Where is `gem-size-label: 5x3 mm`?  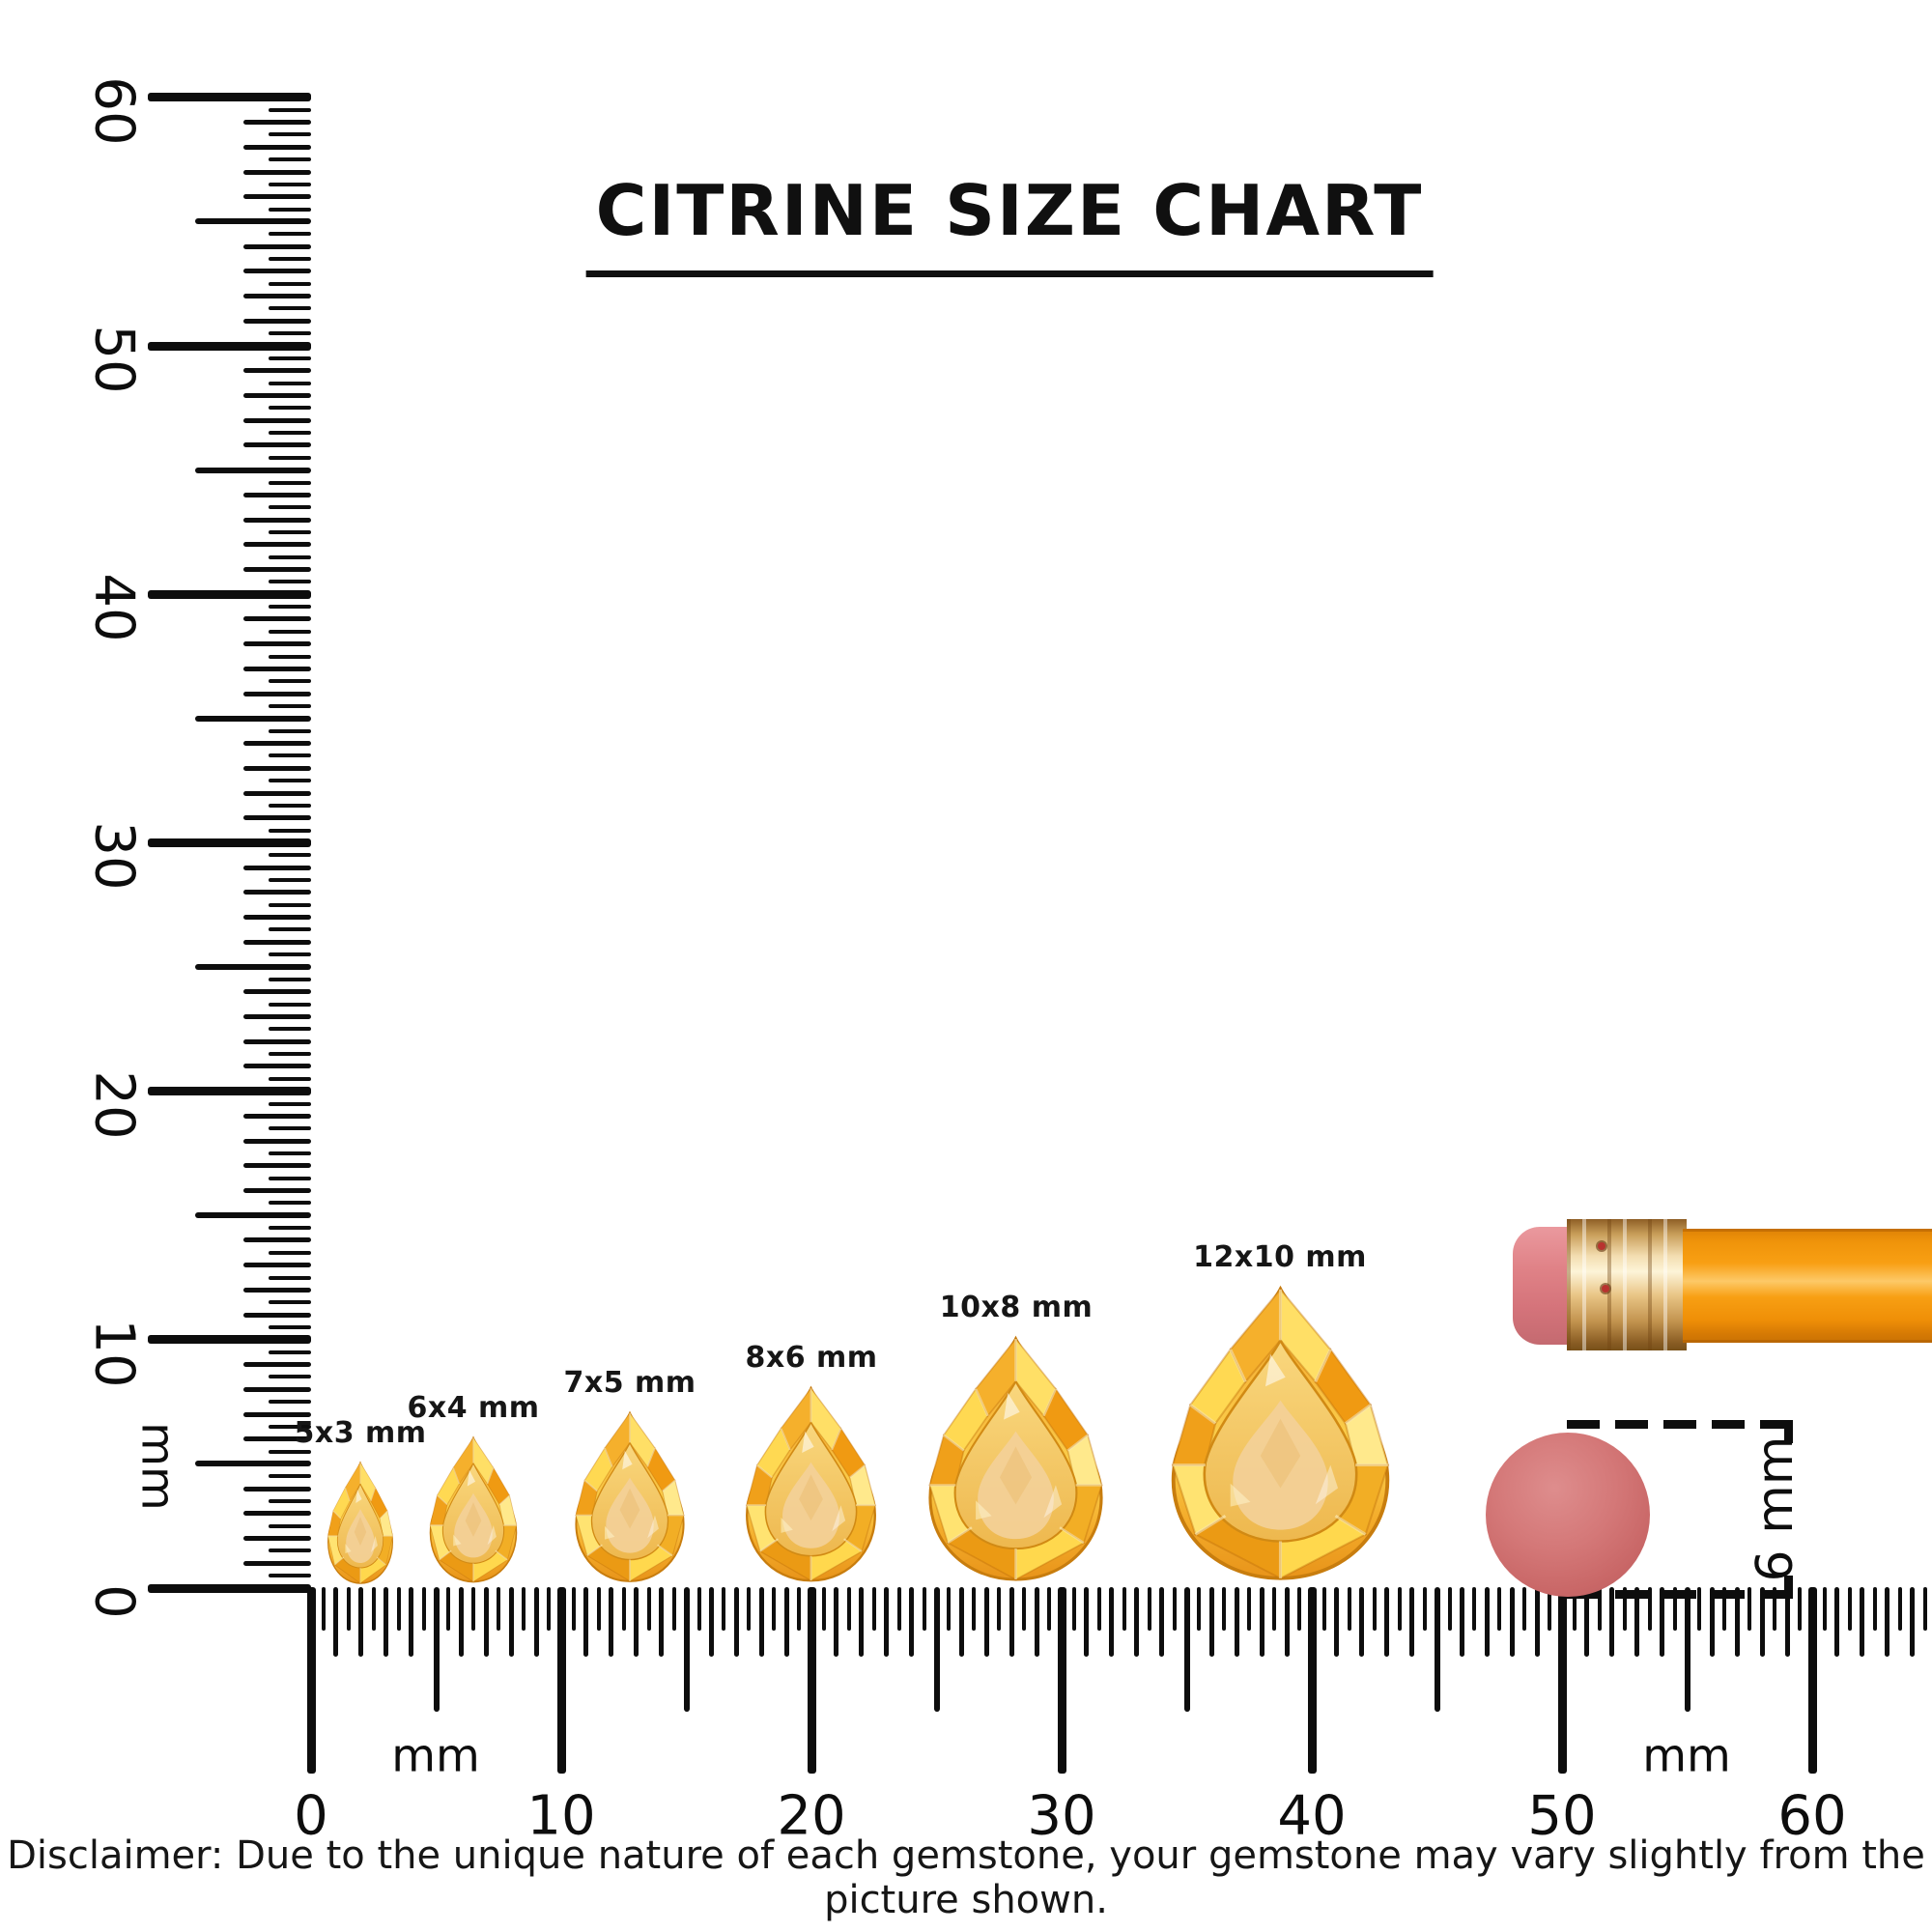 gem-size-label: 5x3 mm is located at coordinates (360, 1433).